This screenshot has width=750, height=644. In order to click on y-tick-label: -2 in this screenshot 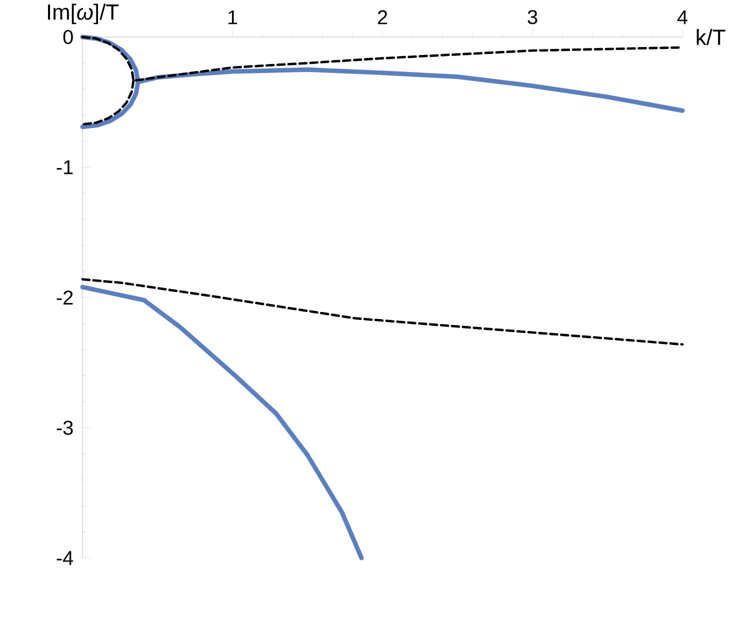, I will do `click(64, 297)`.